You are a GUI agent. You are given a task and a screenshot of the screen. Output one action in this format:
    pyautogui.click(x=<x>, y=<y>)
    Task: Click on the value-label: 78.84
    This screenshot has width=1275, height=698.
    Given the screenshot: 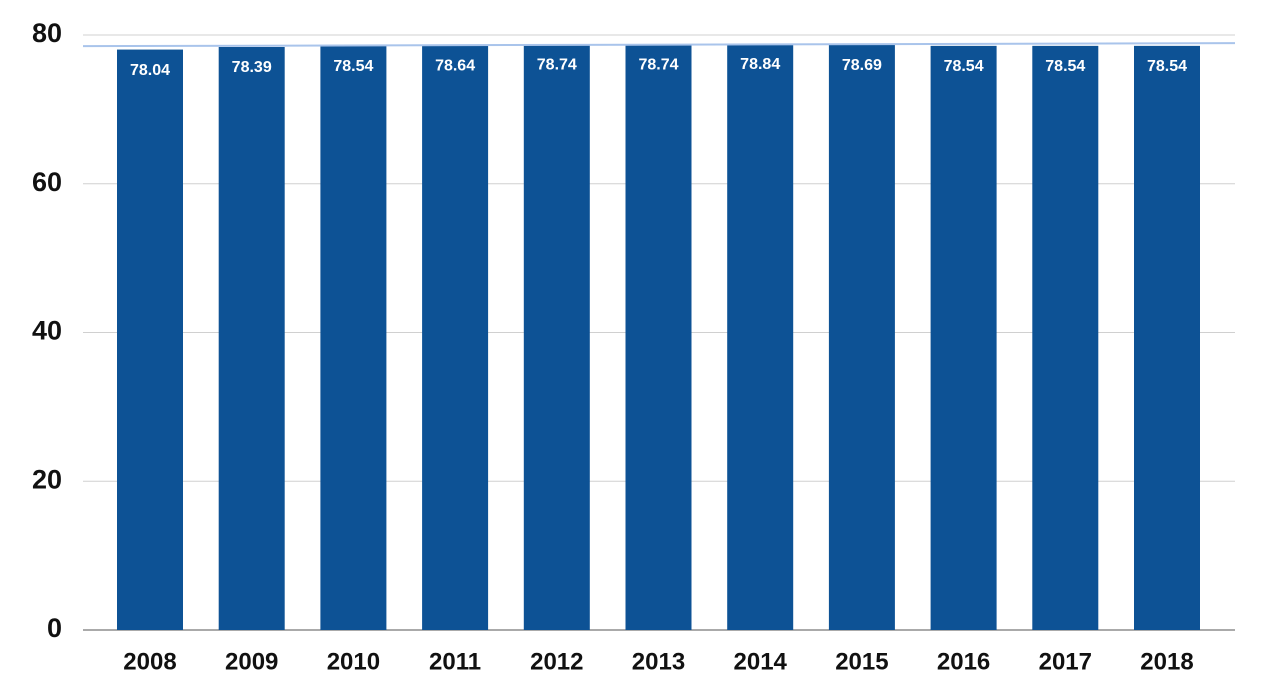 What is the action you would take?
    pyautogui.click(x=760, y=64)
    